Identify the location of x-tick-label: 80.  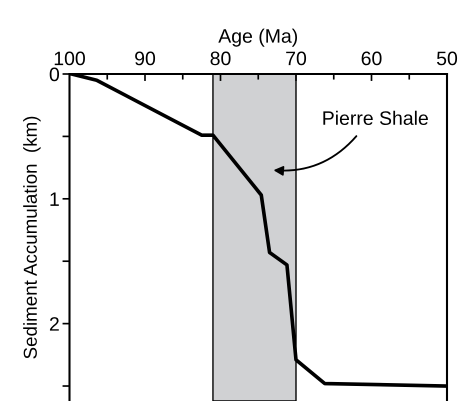
(220, 59).